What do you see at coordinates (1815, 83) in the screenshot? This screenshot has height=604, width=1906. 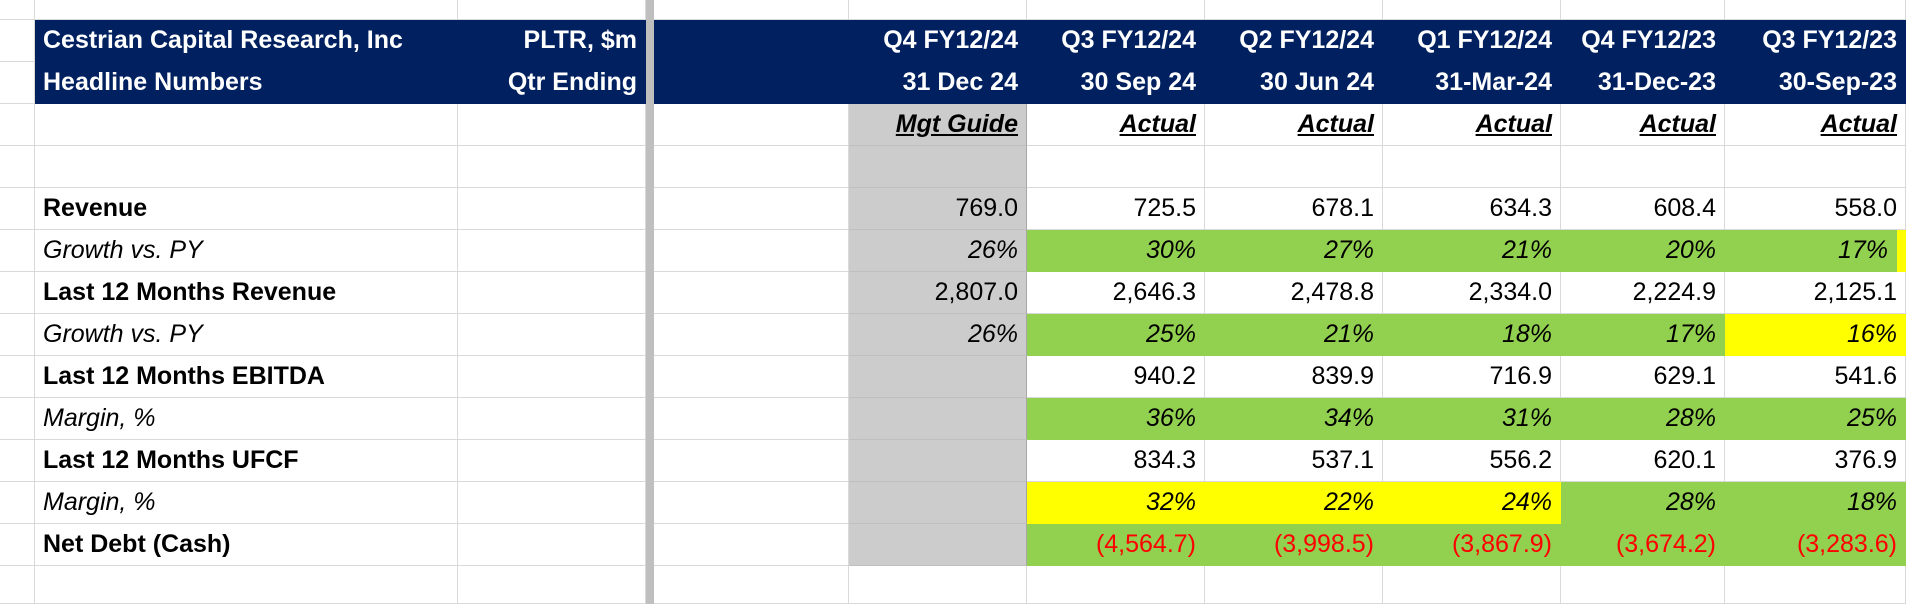 I see `col-date-6: 30-Sep-23` at bounding box center [1815, 83].